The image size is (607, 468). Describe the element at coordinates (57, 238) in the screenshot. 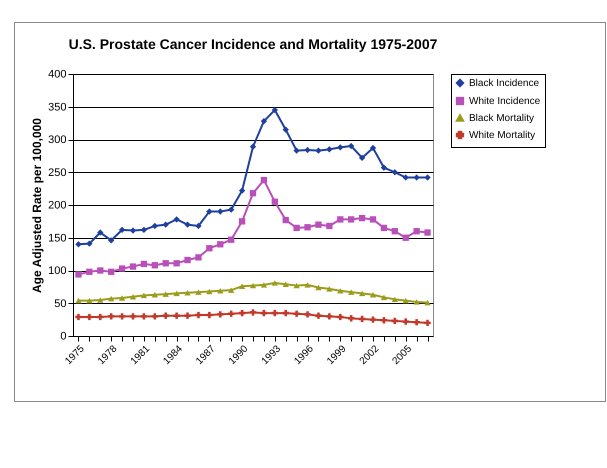

I see `y-tick-label: 150` at that location.